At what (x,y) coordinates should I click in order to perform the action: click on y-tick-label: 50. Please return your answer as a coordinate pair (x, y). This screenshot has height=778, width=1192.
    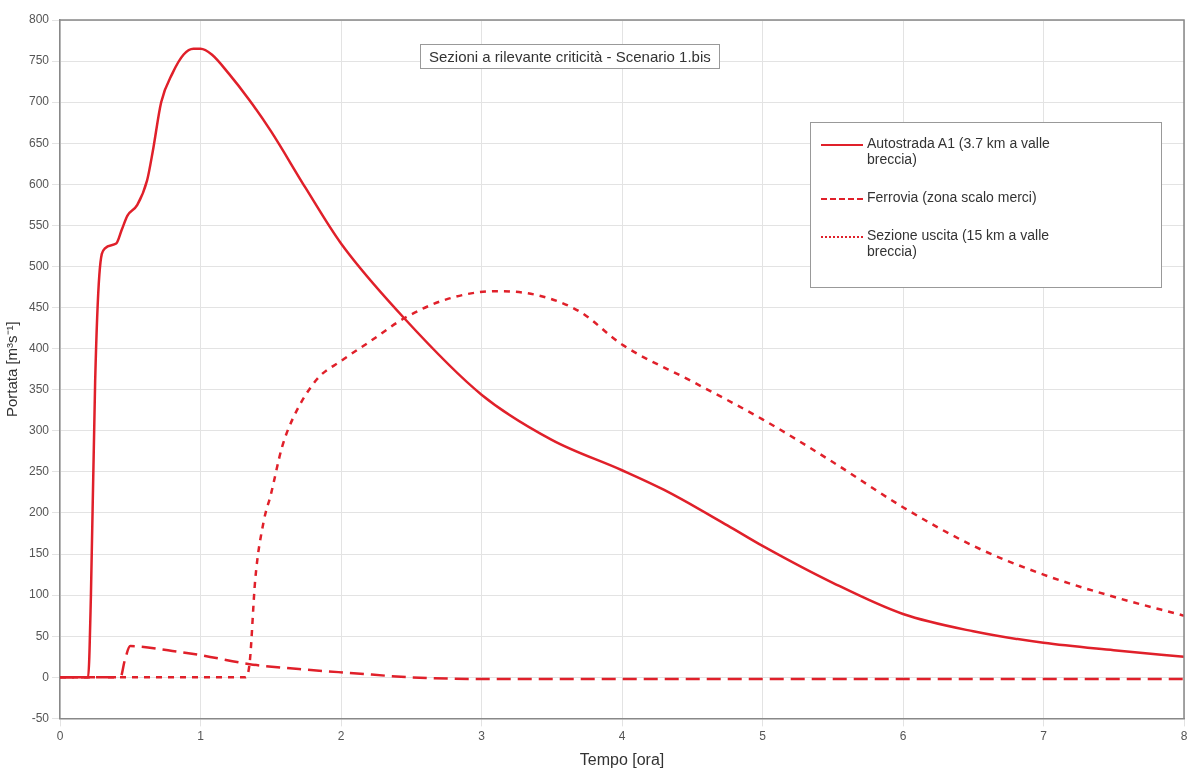
    Looking at the image, I should click on (42, 635).